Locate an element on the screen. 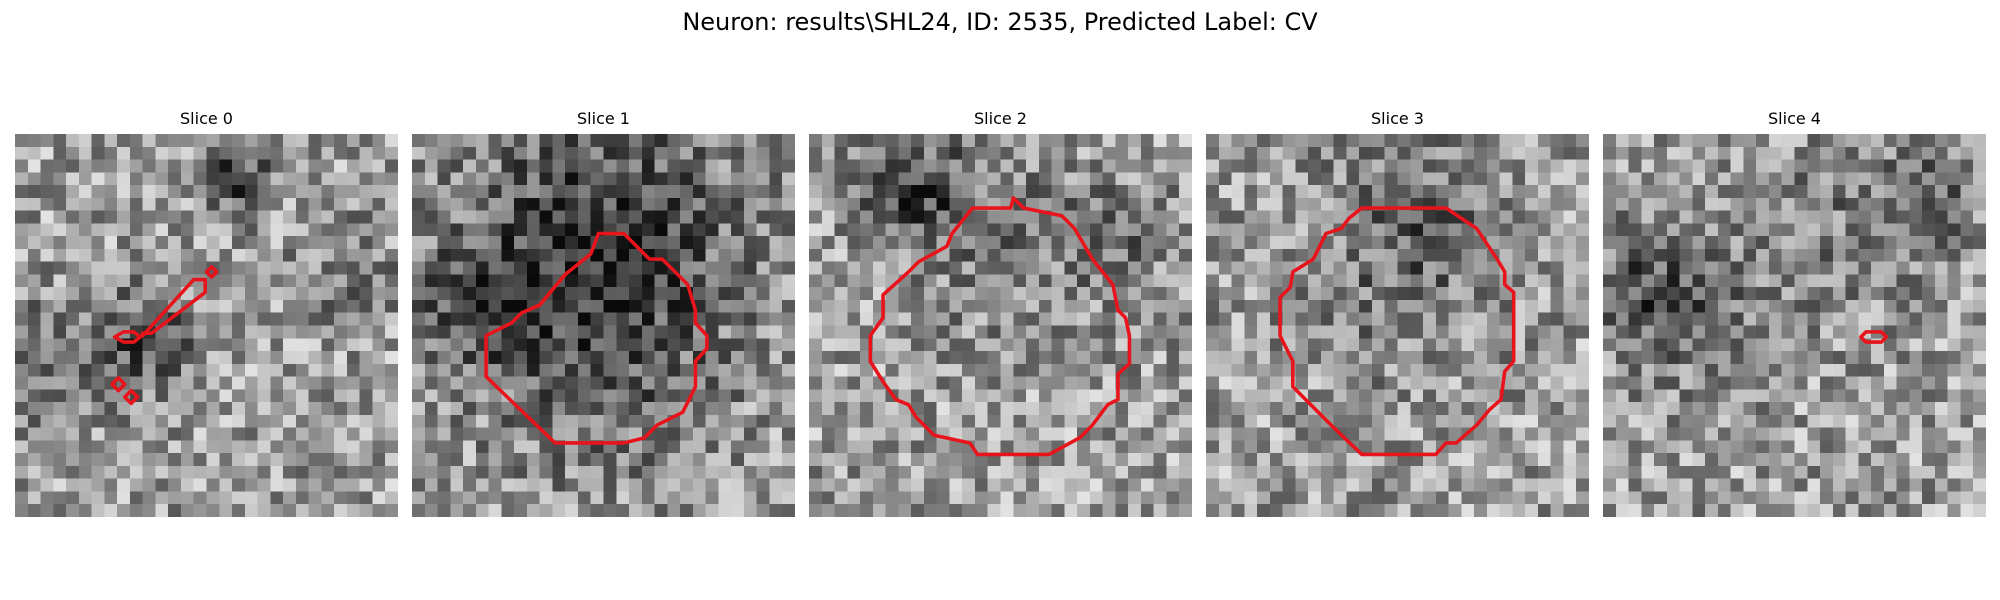  slice-title-1: Slice 1 is located at coordinates (603, 118).